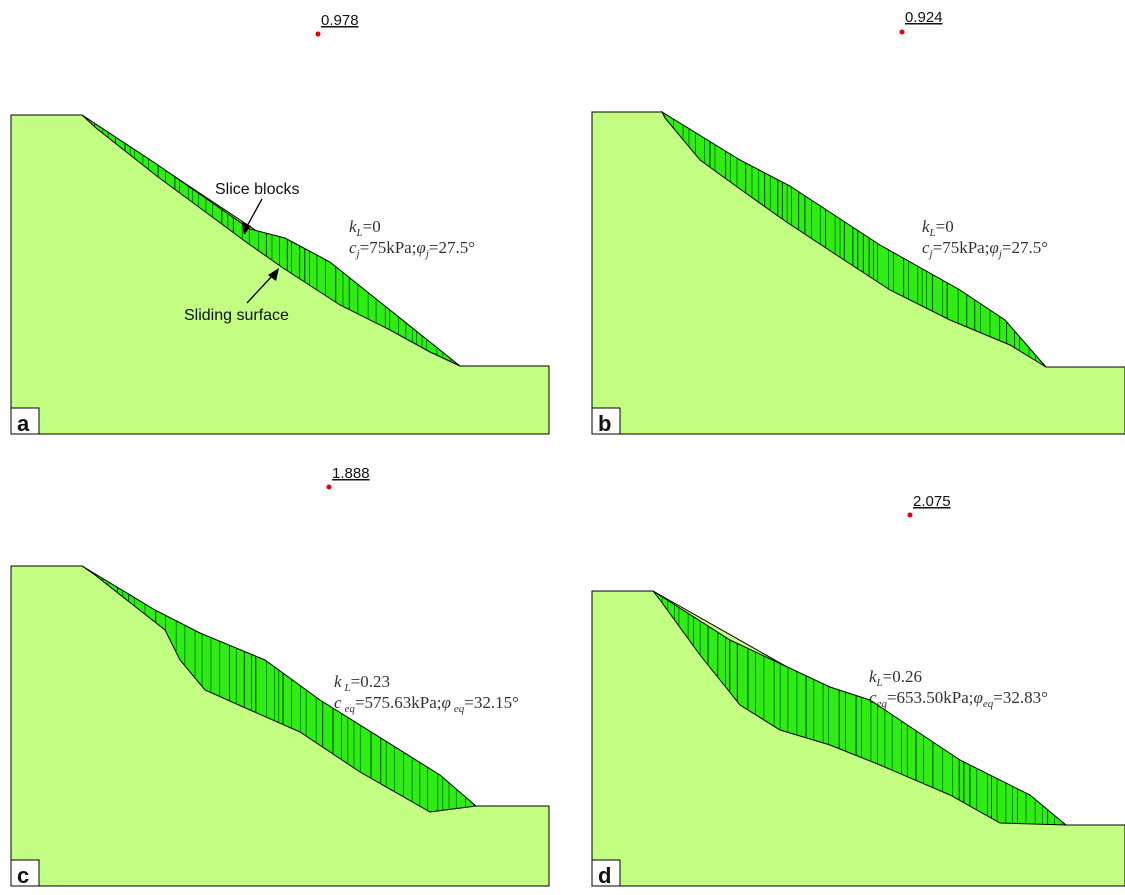  Describe the element at coordinates (924, 17) in the screenshot. I see `factor-of-safety: 0.924` at that location.